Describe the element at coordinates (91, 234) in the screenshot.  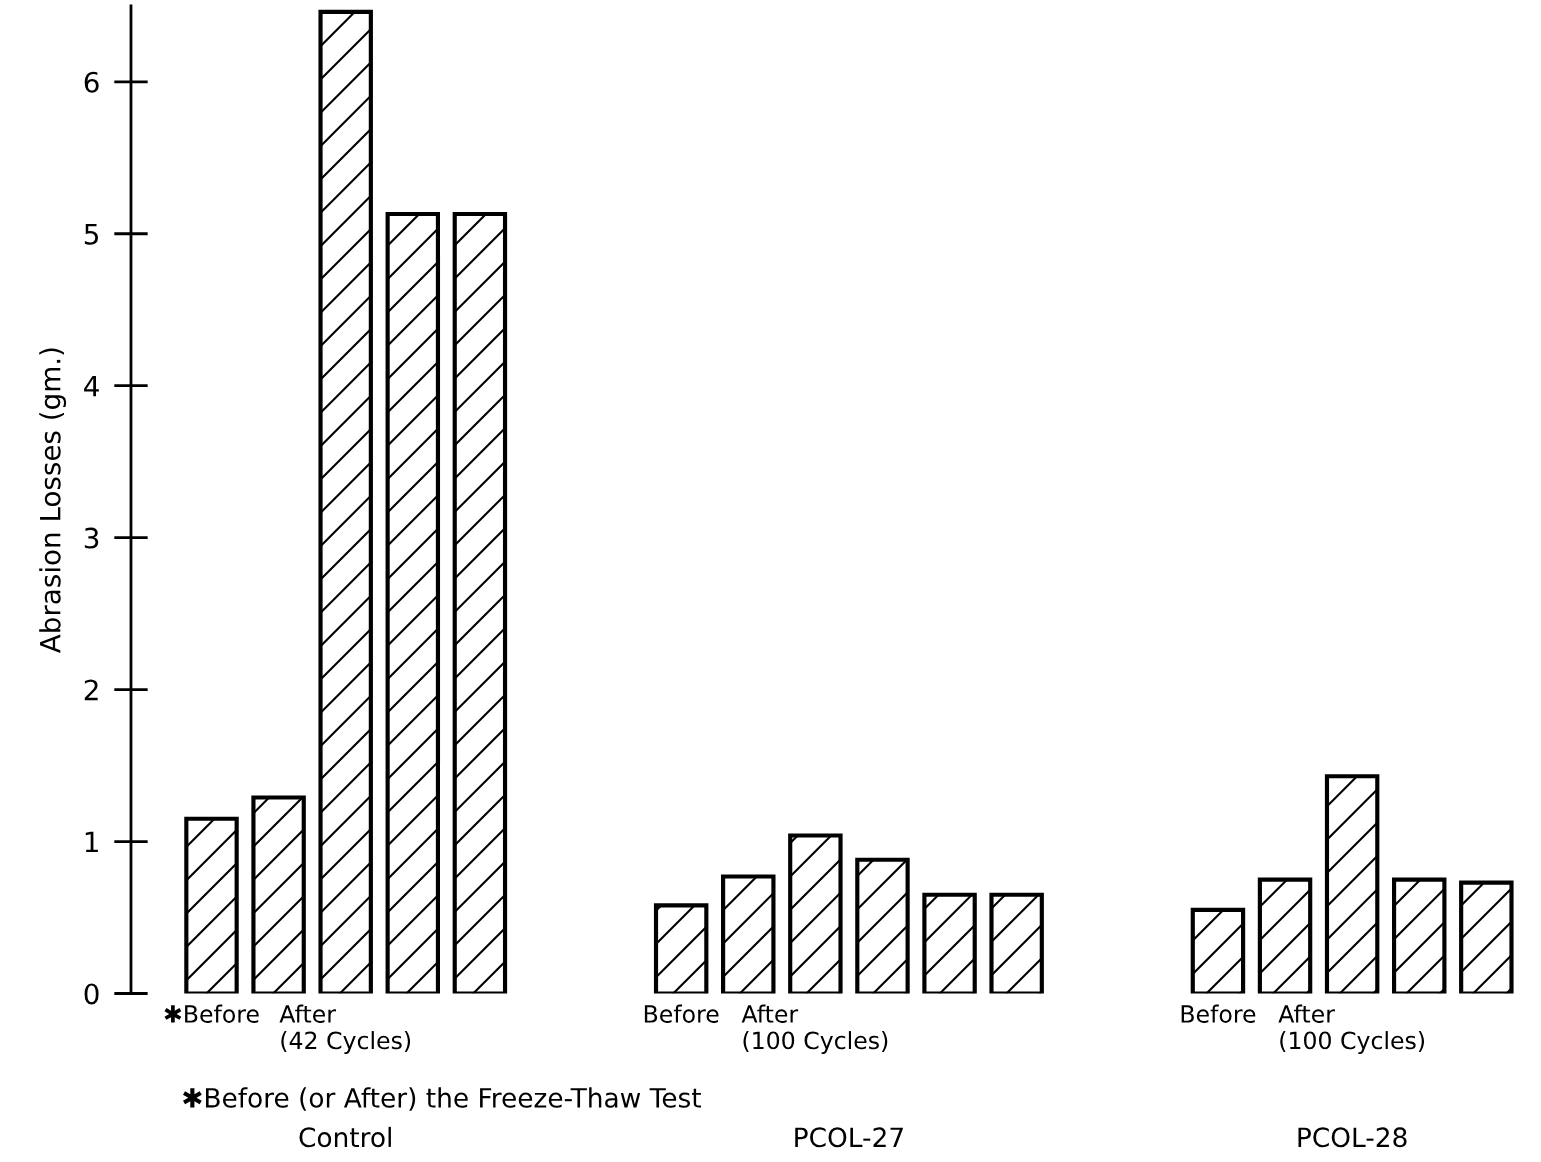
I see `y-tick-label: 5` at that location.